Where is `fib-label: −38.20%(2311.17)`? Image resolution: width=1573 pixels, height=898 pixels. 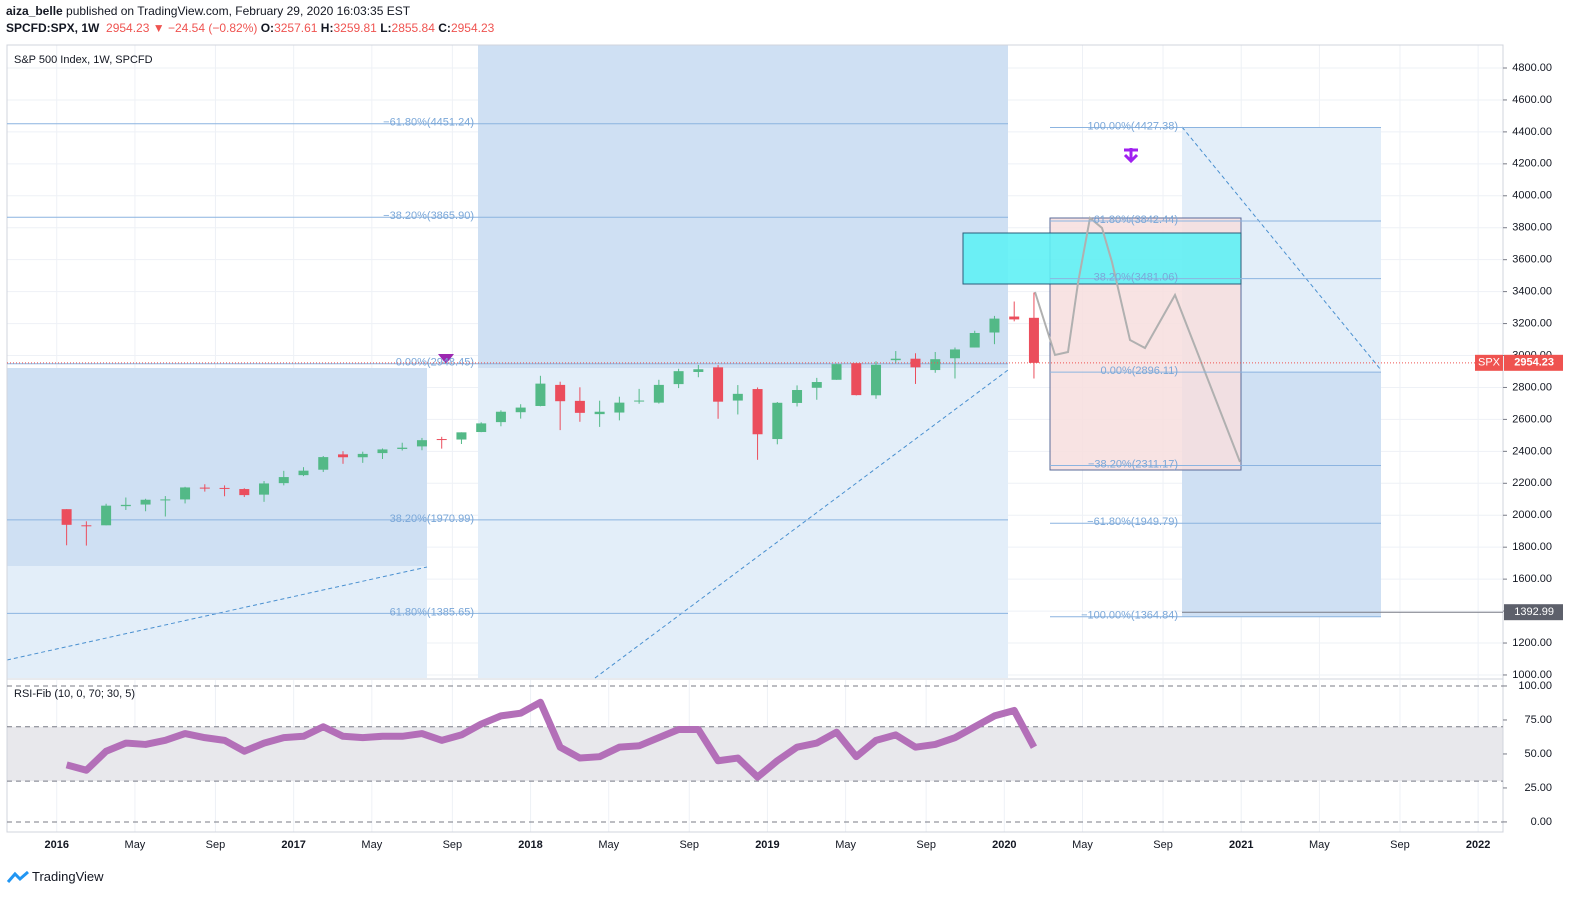
fib-label: −38.20%(2311.17) is located at coordinates (1133, 464).